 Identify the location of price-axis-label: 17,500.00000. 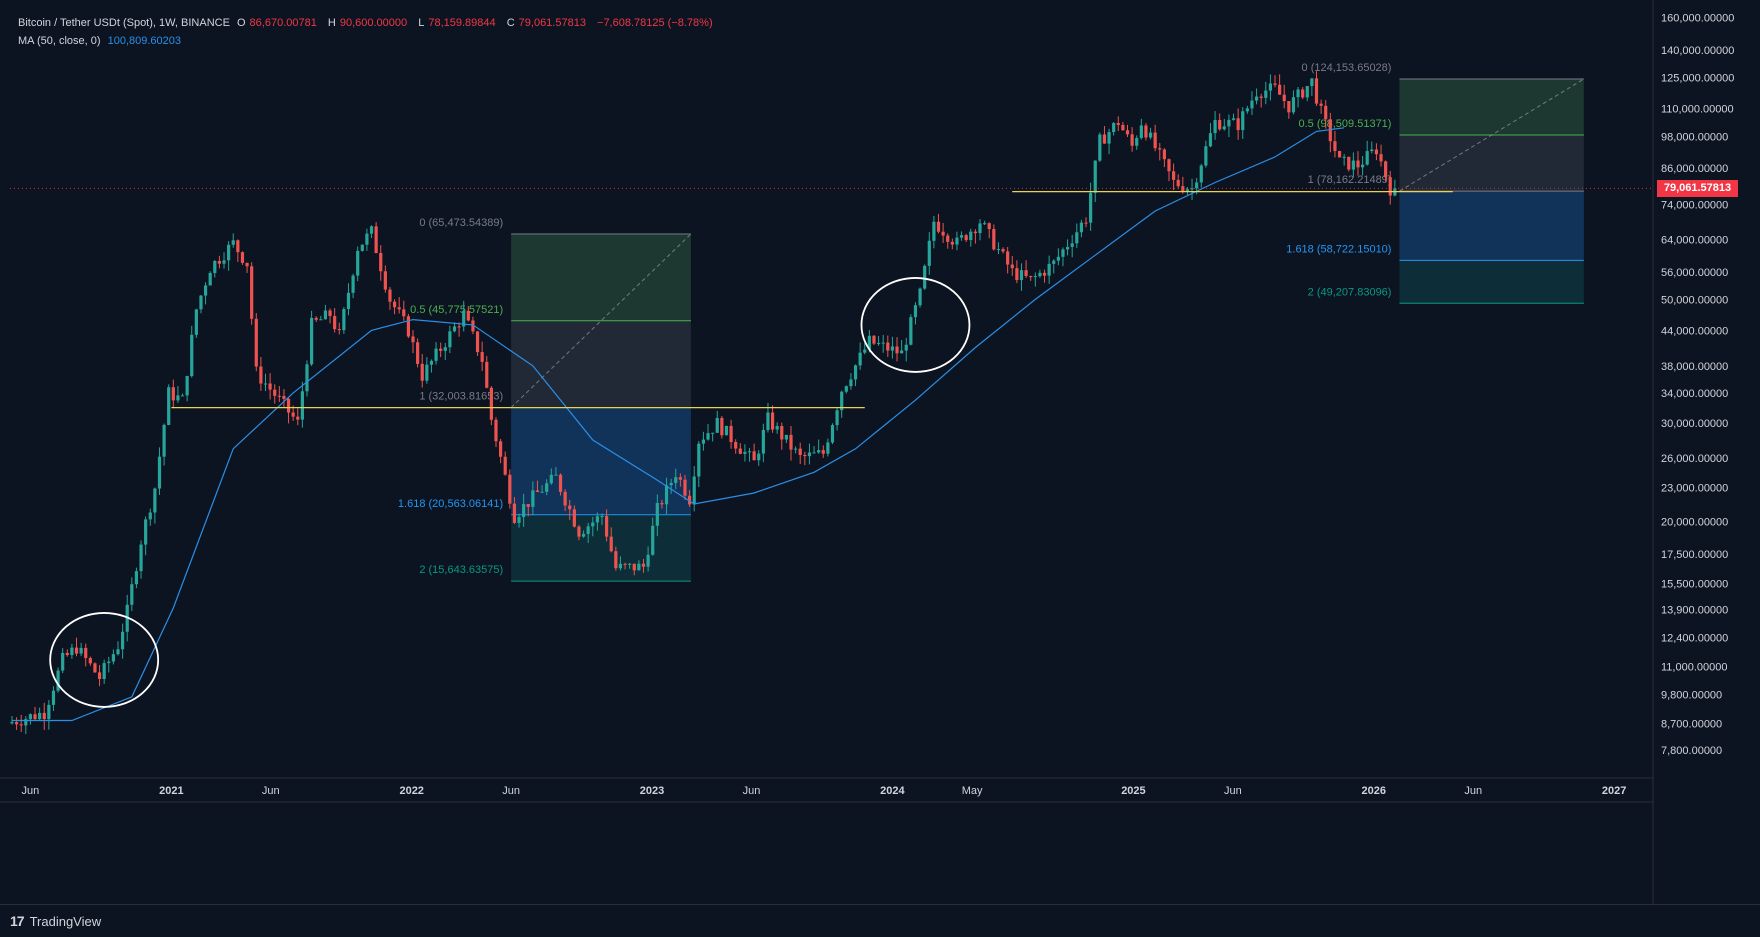
(1694, 555).